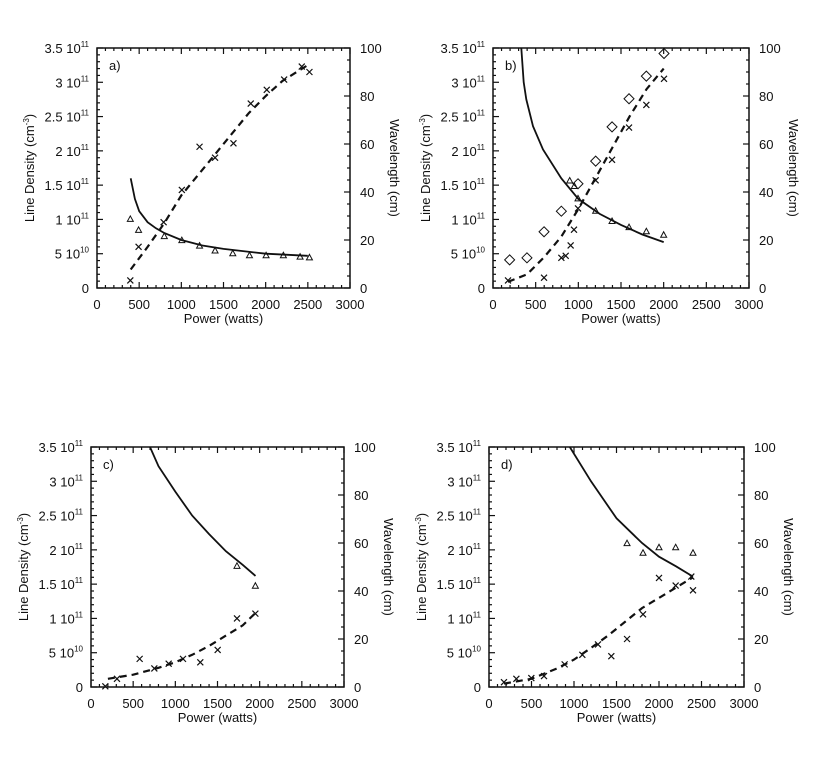  Describe the element at coordinates (761, 639) in the screenshot. I see `y2-tick-label: 20` at that location.